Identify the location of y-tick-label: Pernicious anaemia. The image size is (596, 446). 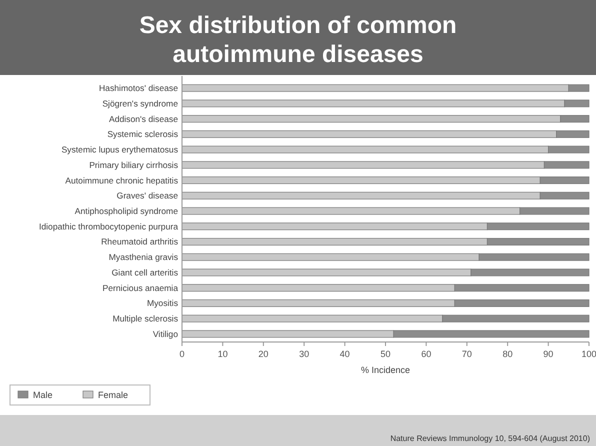
(140, 287).